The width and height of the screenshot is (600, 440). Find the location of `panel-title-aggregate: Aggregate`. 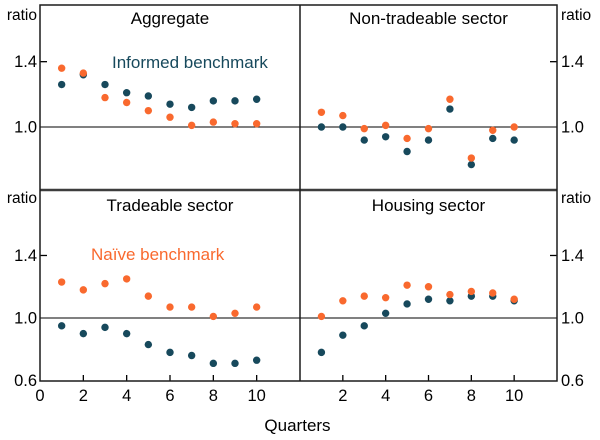

panel-title-aggregate: Aggregate is located at coordinates (170, 18).